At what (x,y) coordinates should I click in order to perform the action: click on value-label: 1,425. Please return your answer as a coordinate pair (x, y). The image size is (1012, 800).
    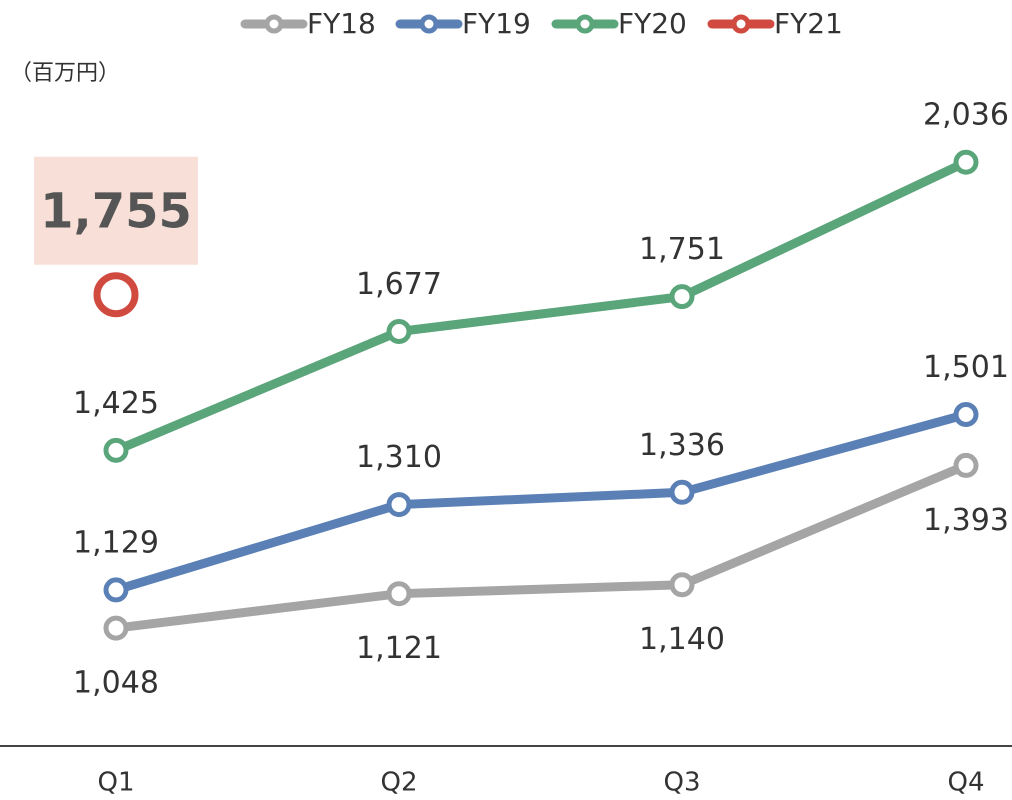
    Looking at the image, I should click on (116, 403).